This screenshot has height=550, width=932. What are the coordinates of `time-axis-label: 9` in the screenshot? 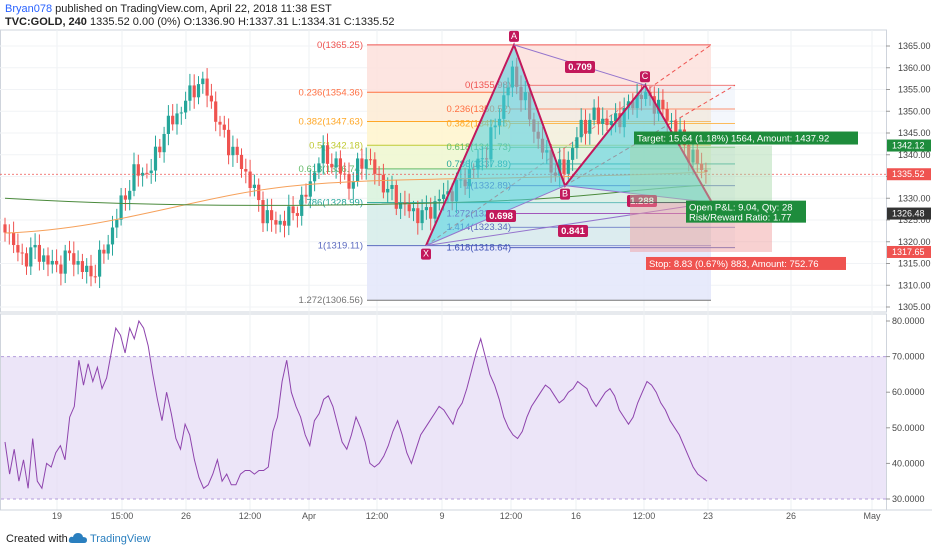 It's located at (441, 516).